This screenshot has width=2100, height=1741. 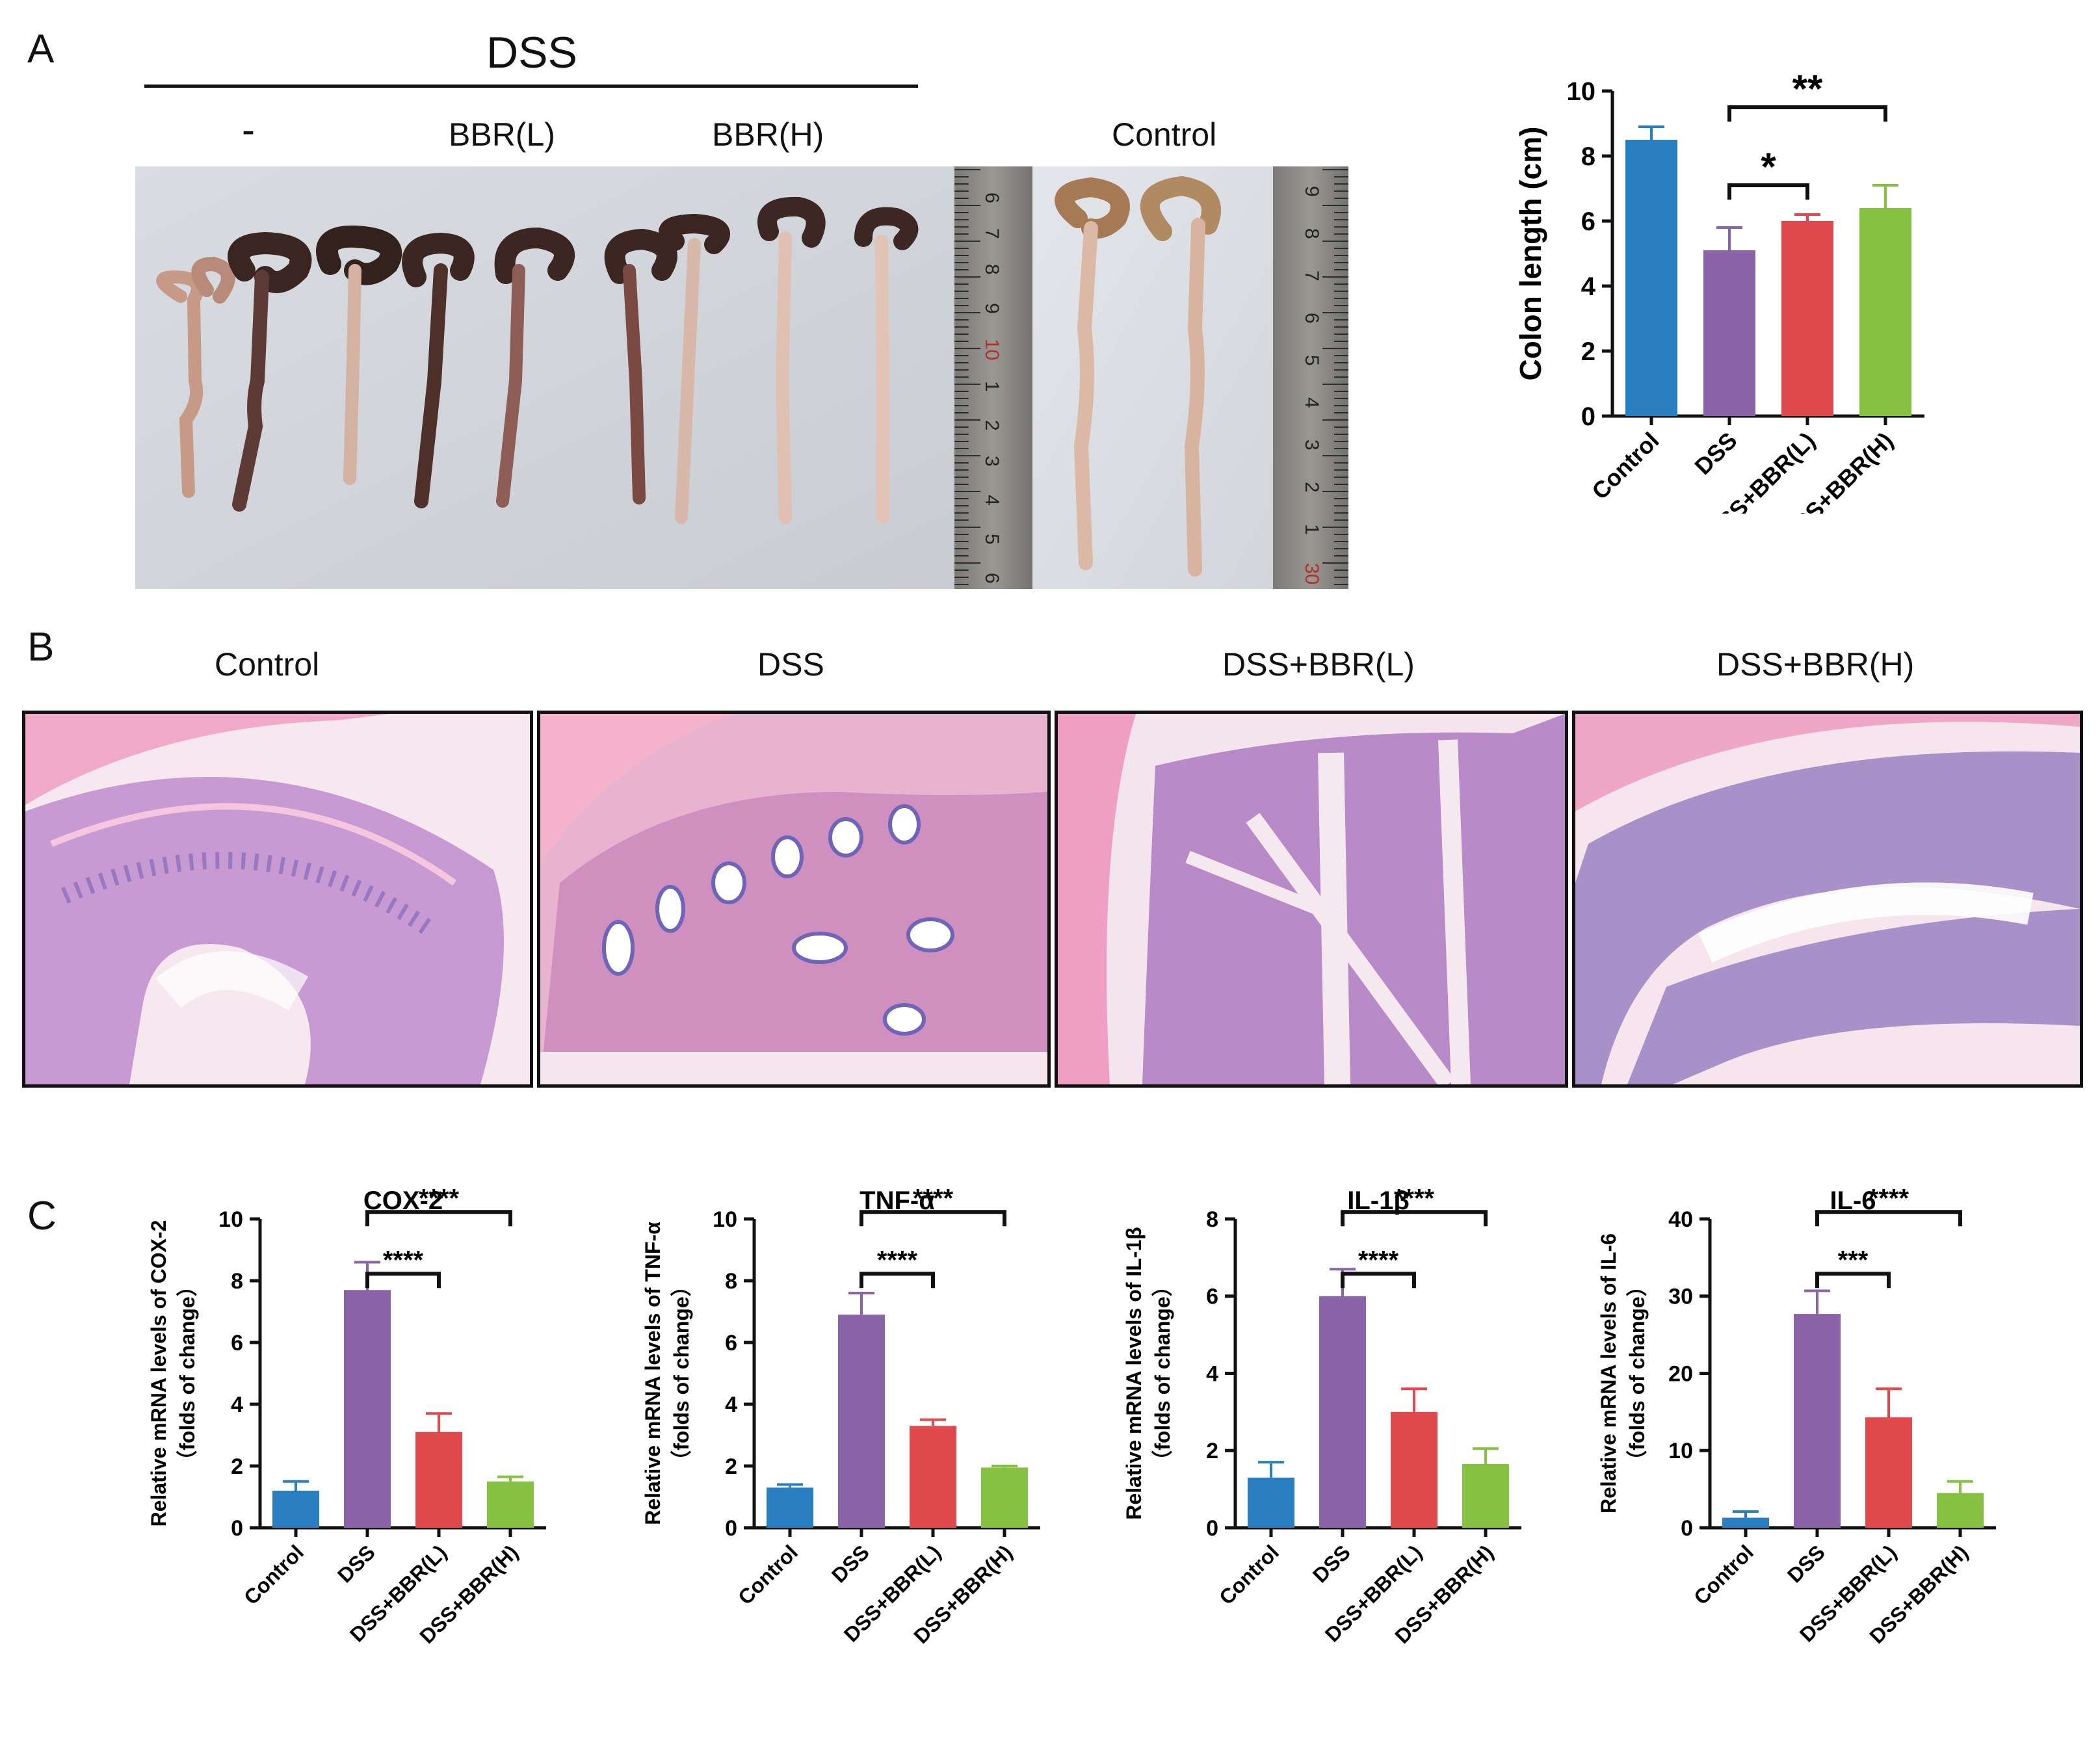 I want to click on histology-image-control, so click(x=277, y=900).